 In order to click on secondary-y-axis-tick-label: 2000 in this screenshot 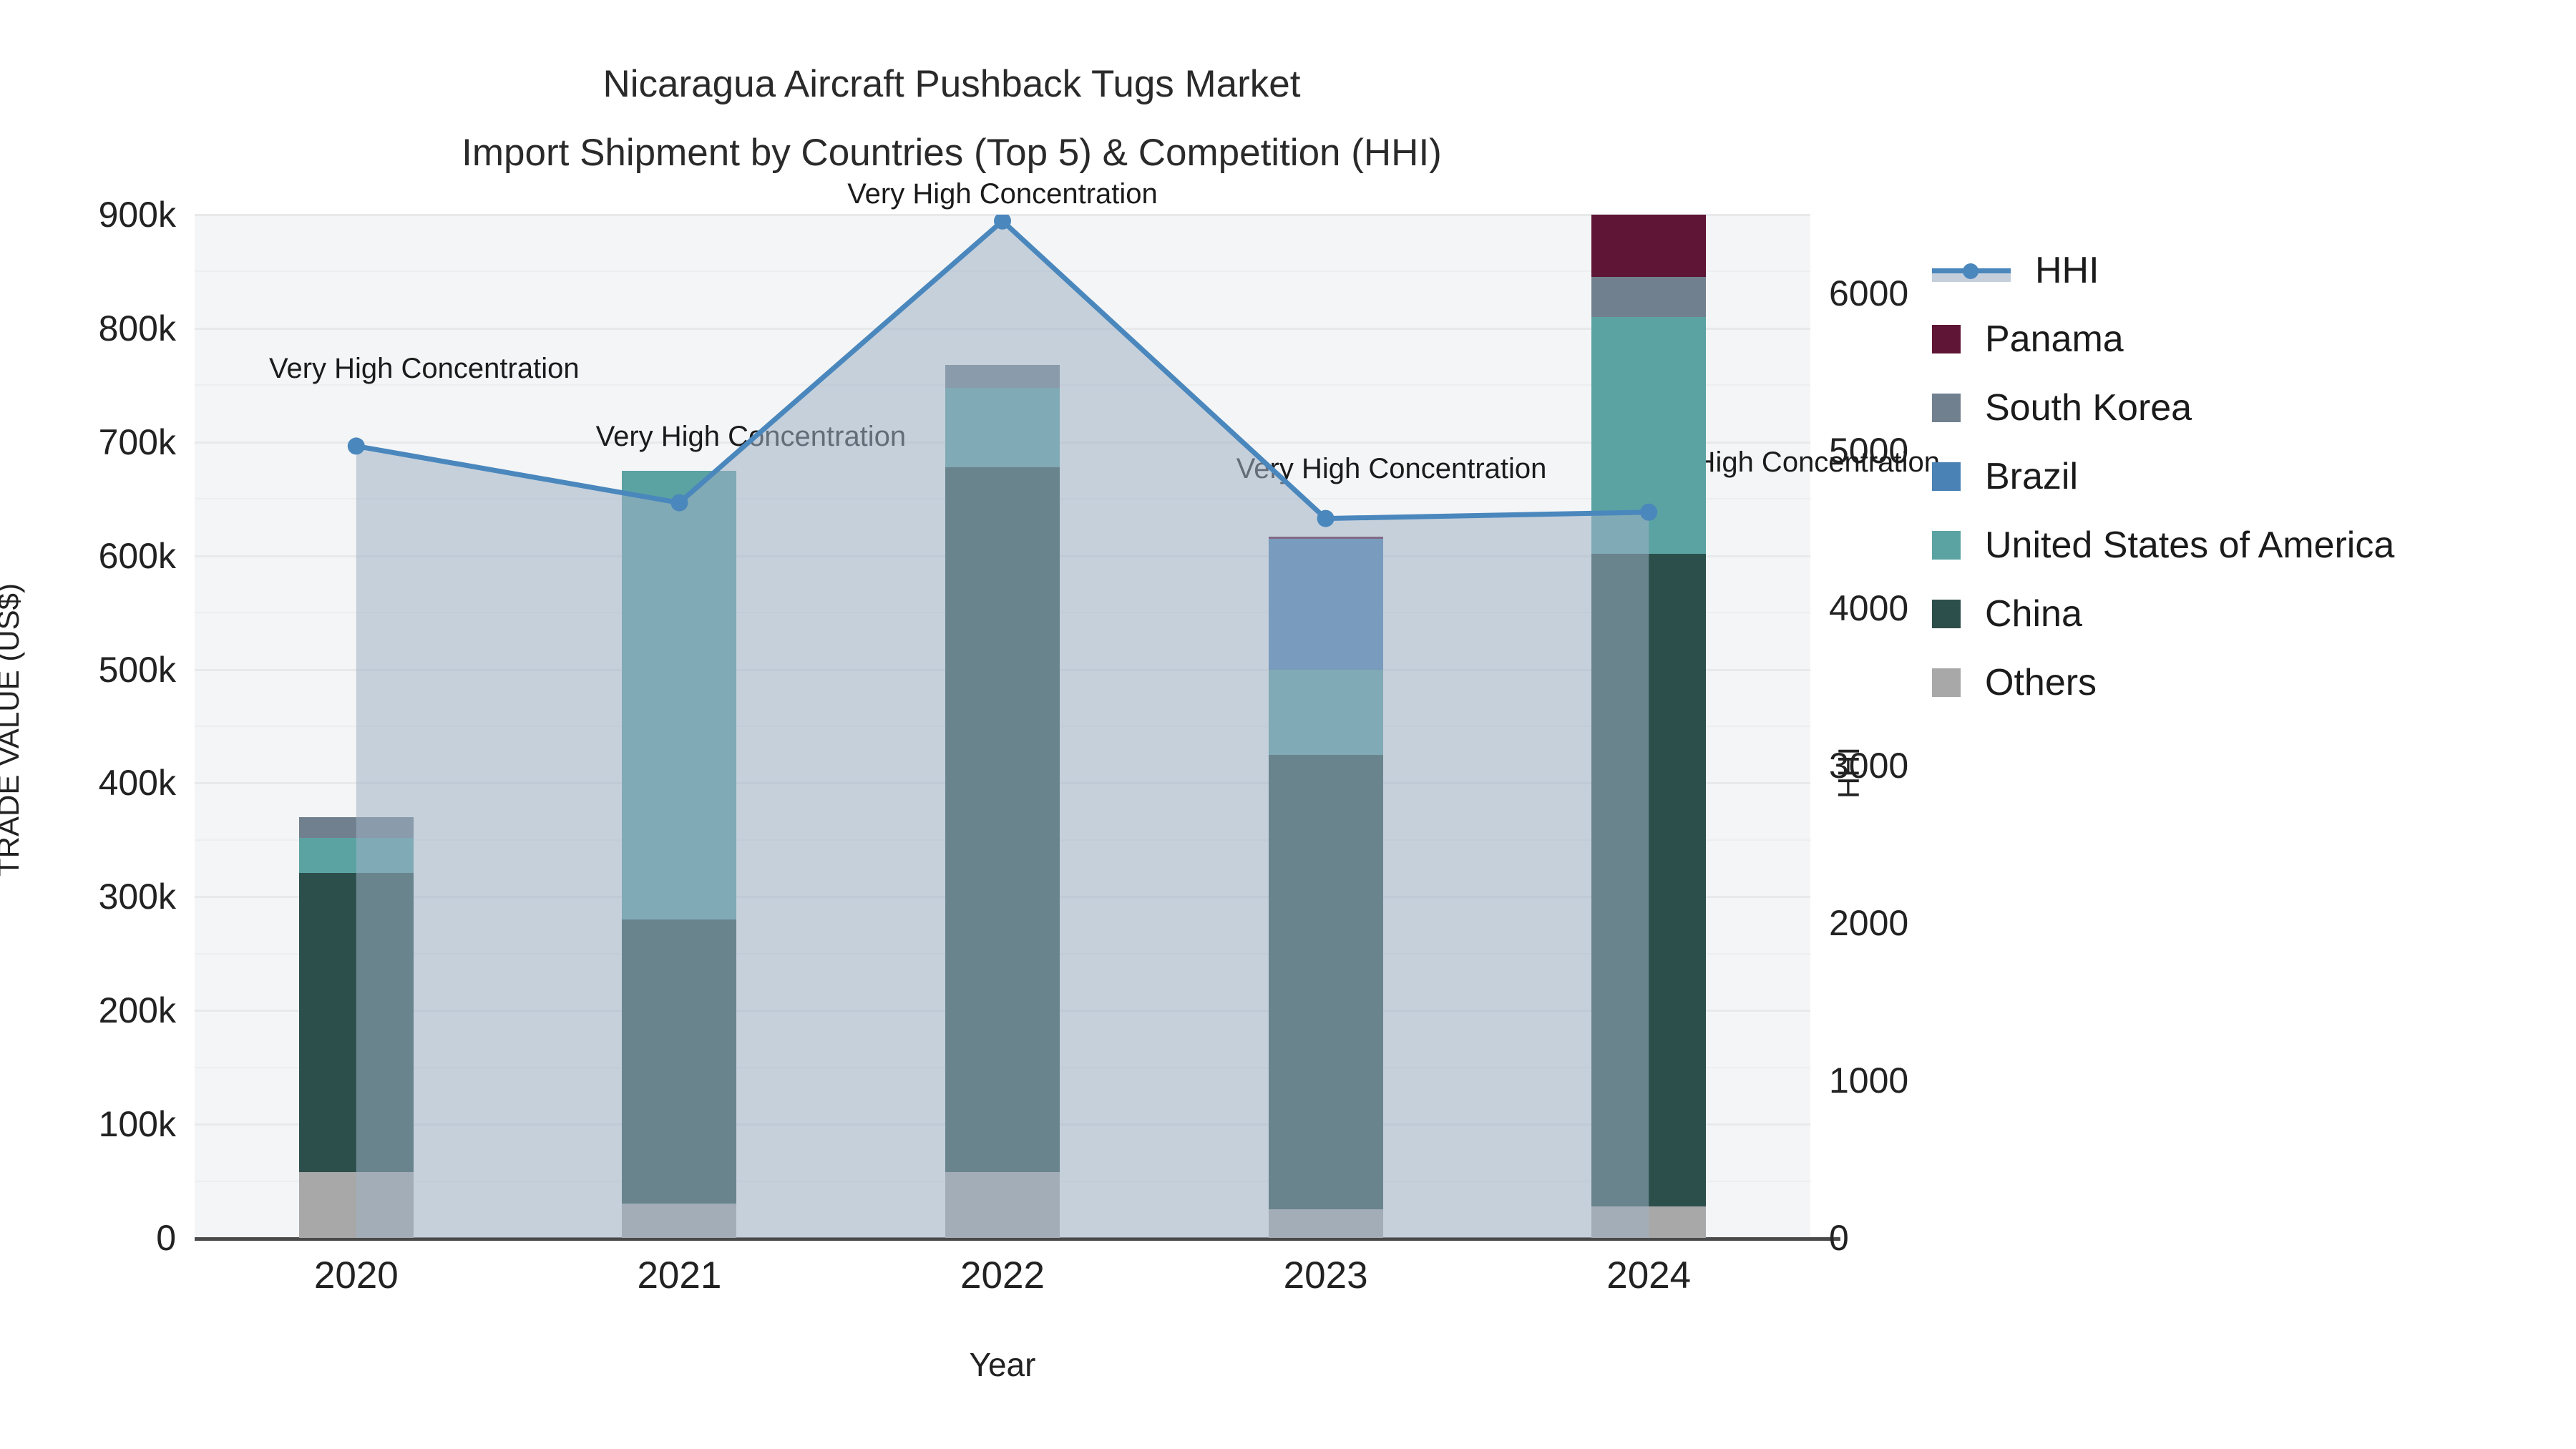, I will do `click(1869, 923)`.